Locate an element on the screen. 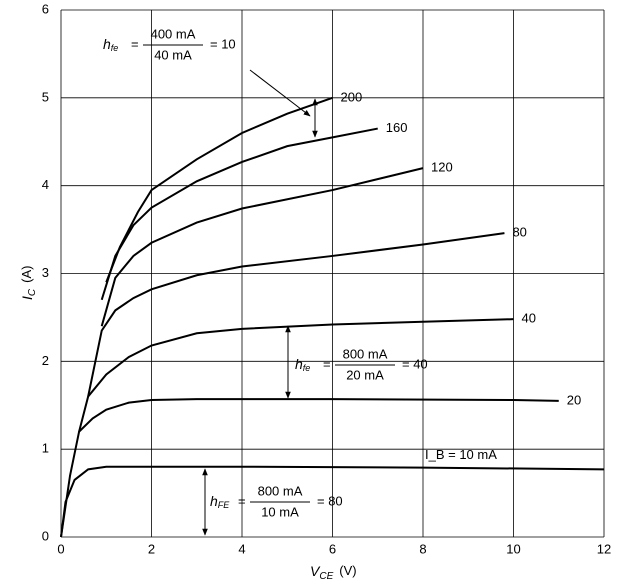 The image size is (625, 586). y-tick-label: 1 is located at coordinates (45, 448).